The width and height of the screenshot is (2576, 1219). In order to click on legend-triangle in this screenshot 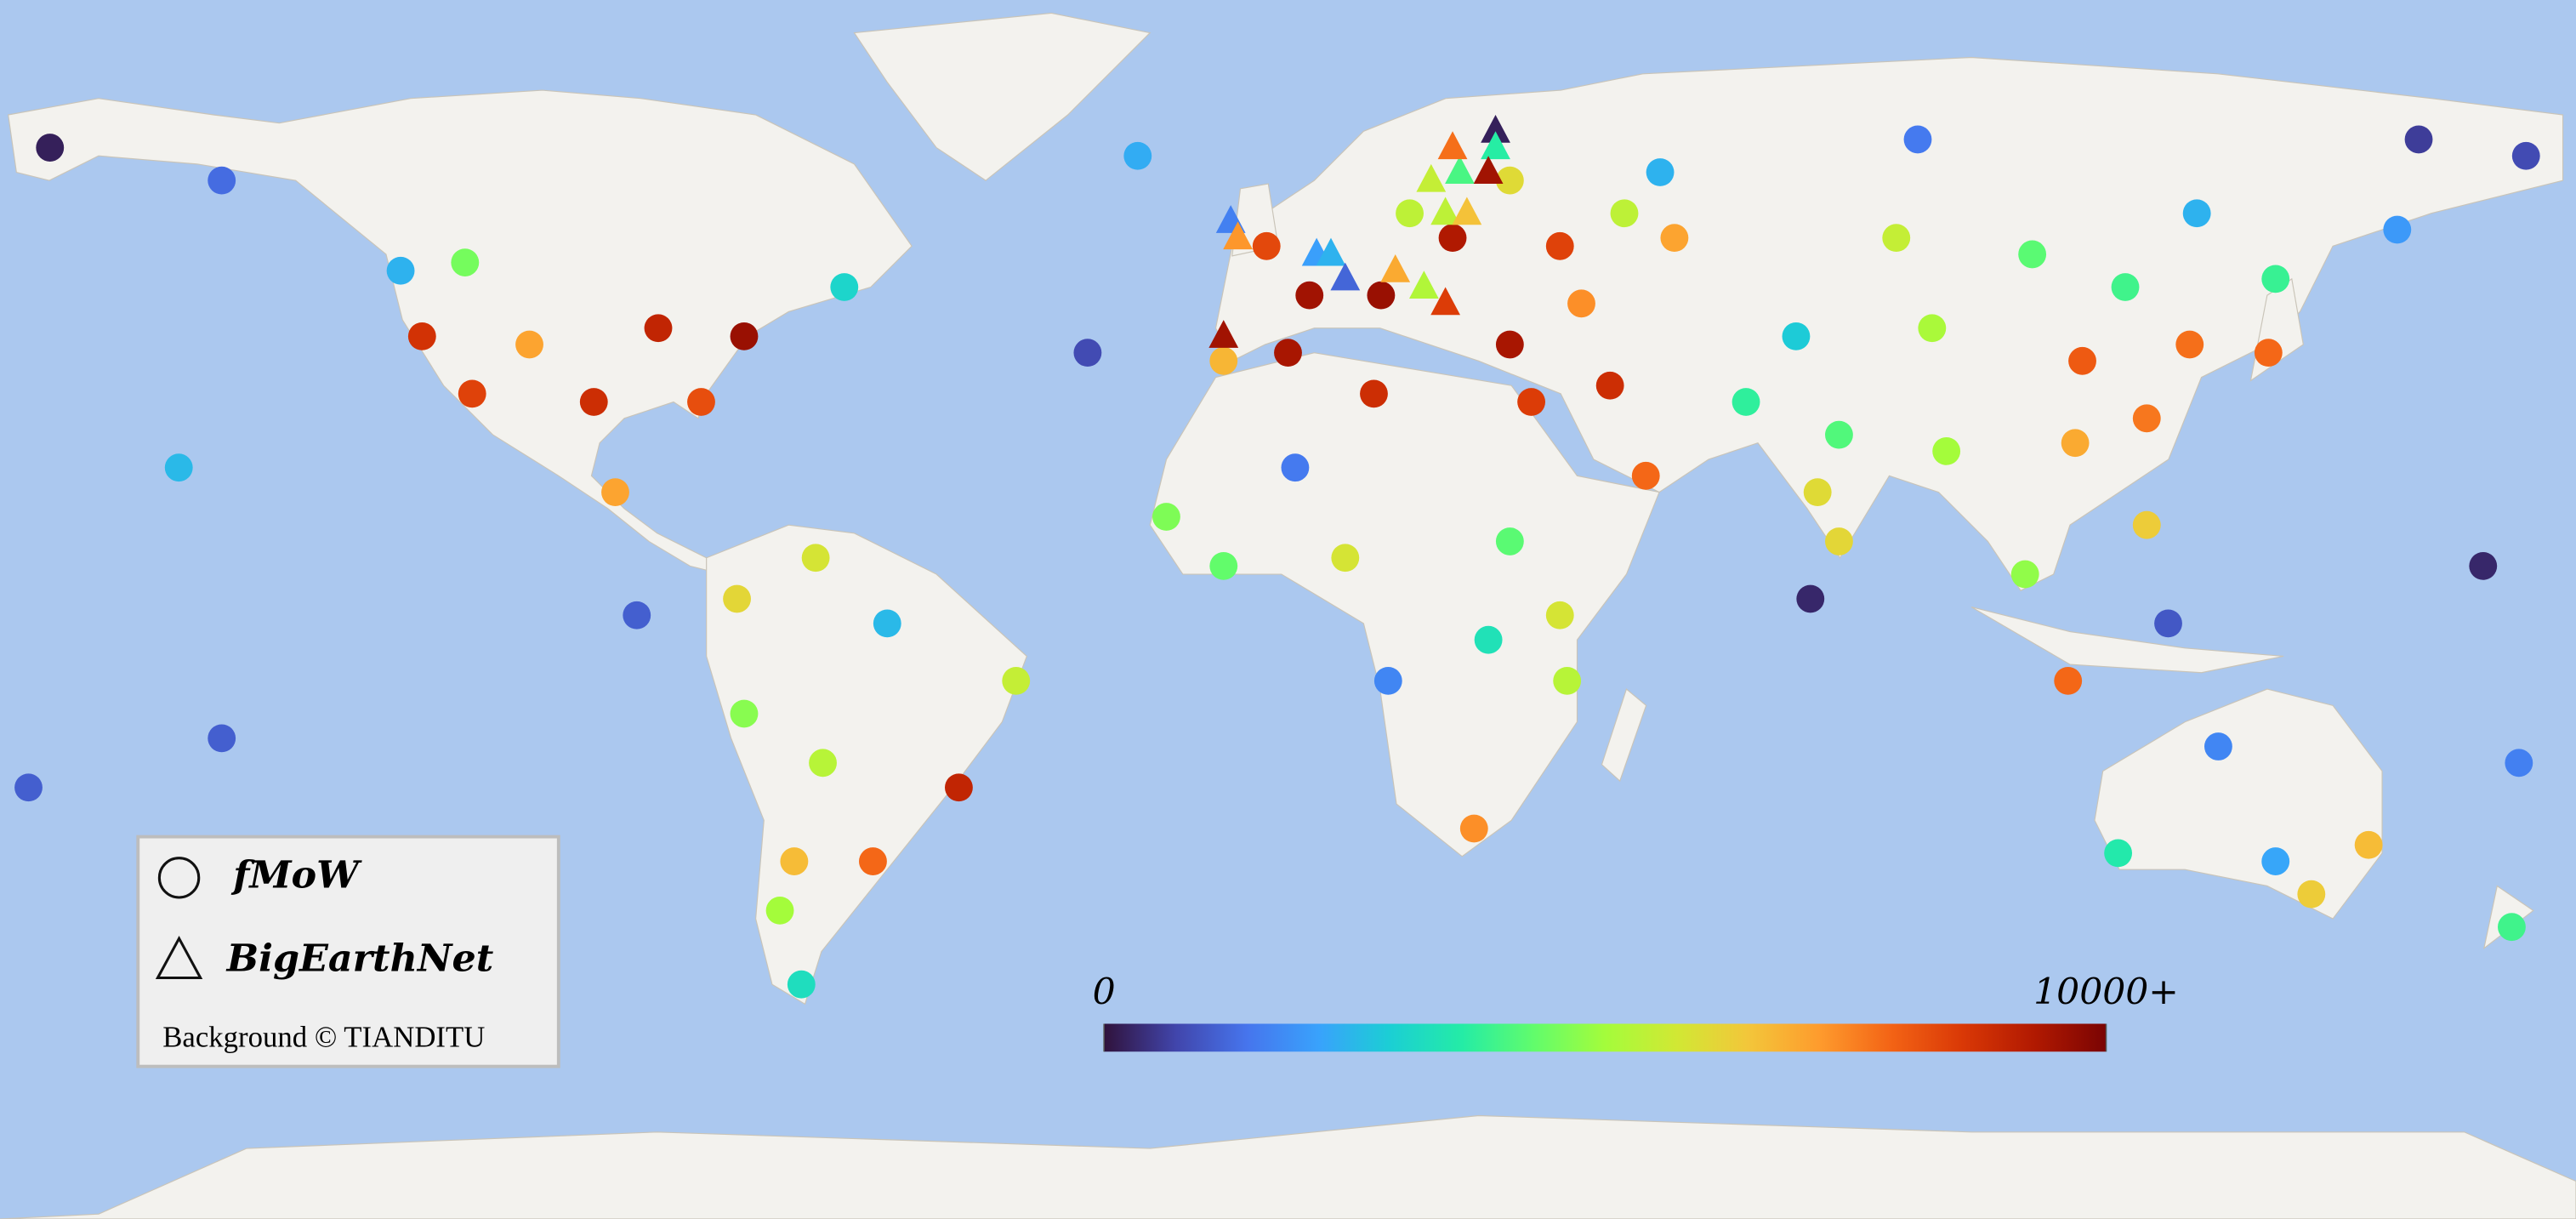, I will do `click(179, 957)`.